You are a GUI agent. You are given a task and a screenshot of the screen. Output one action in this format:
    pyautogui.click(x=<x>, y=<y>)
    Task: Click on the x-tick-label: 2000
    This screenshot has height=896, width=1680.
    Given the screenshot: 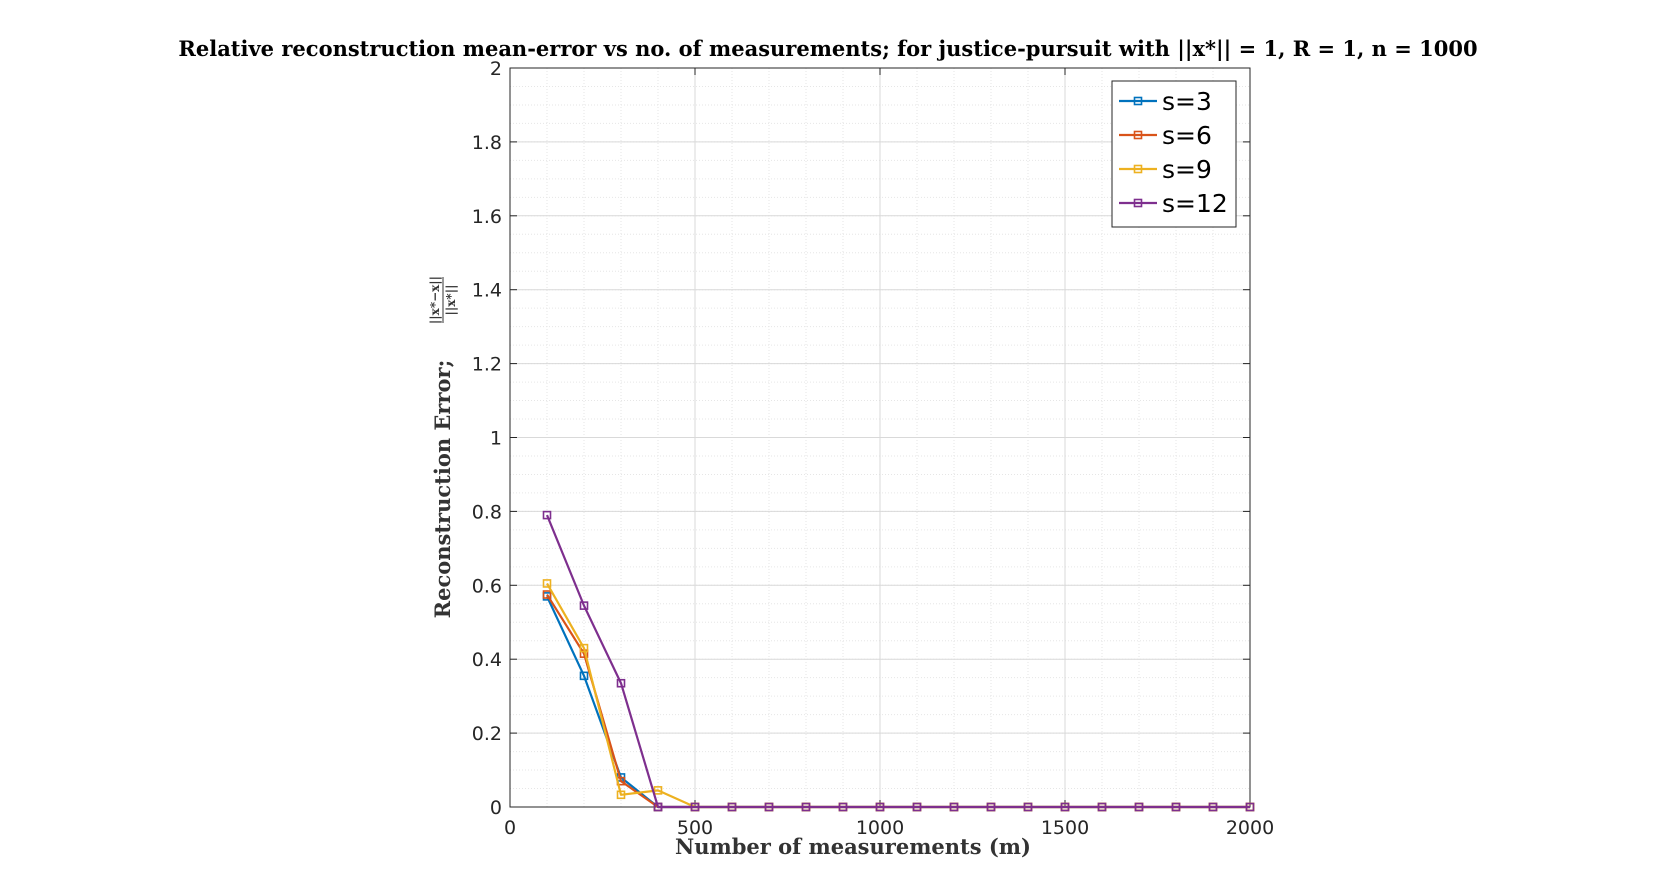 What is the action you would take?
    pyautogui.click(x=1250, y=828)
    